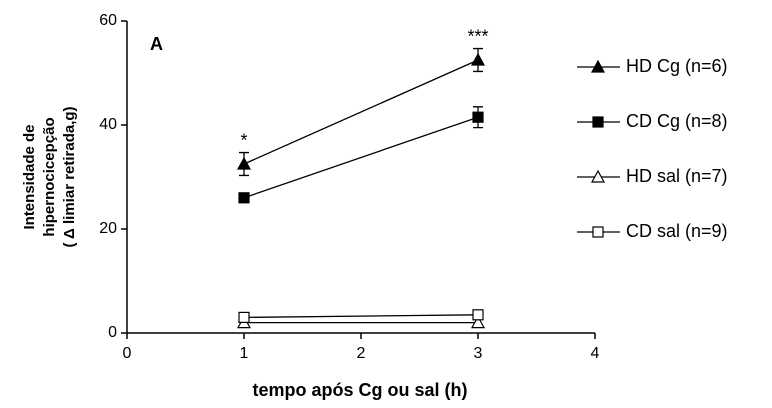  I want to click on y-tick-label: 0, so click(112, 332).